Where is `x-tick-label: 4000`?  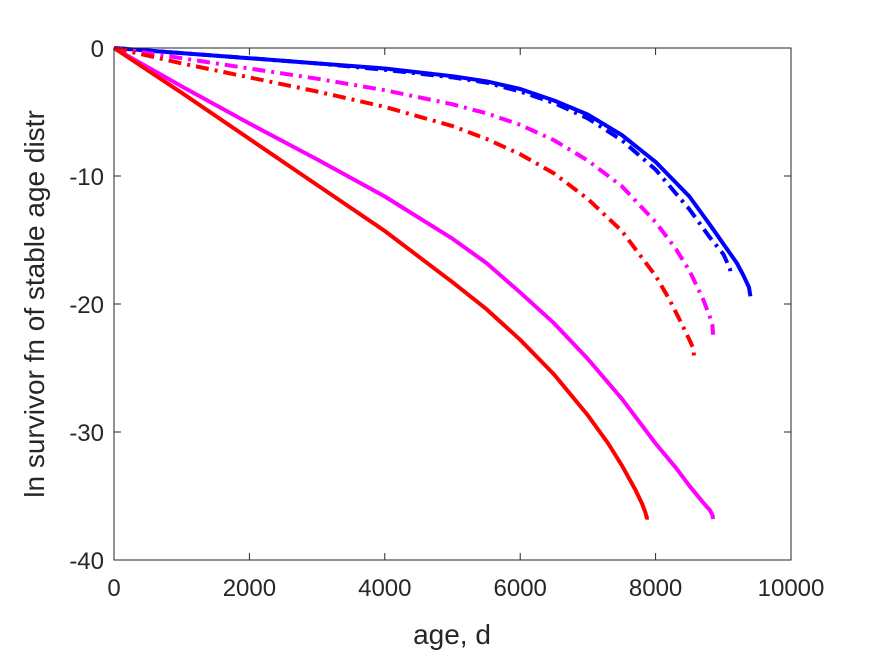 x-tick-label: 4000 is located at coordinates (384, 588).